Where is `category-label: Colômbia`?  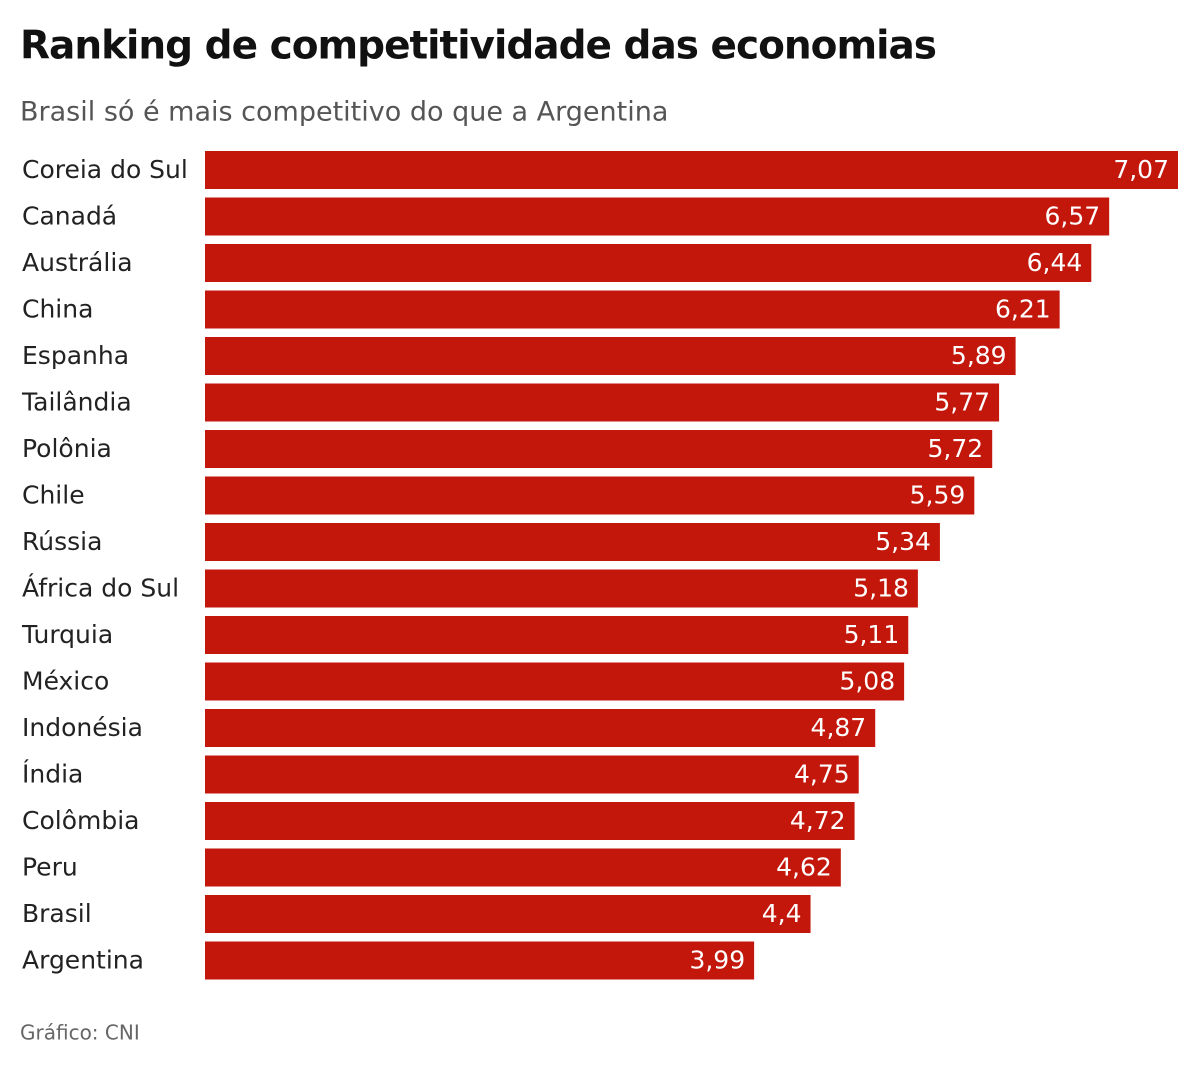
category-label: Colômbia is located at coordinates (80, 820).